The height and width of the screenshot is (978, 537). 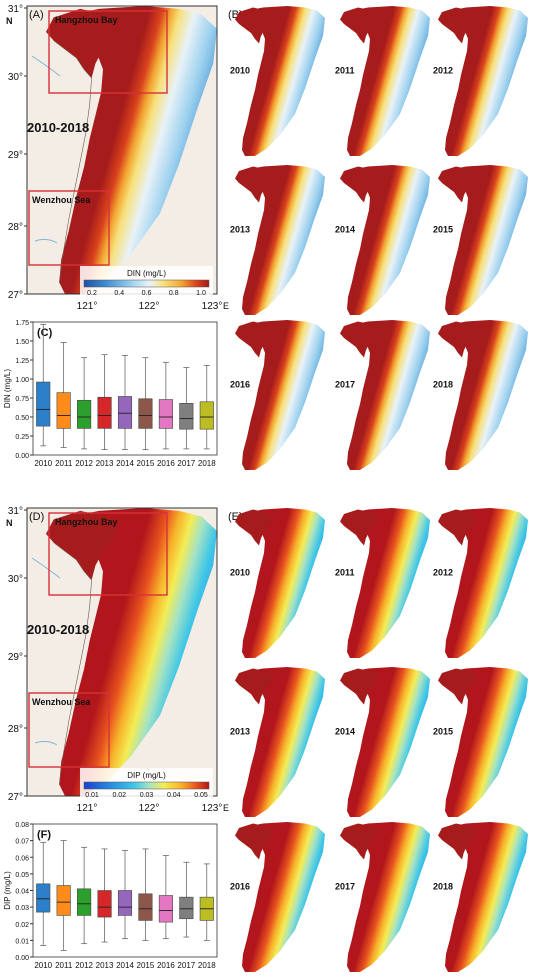 I want to click on y-tick-label: 1.25, so click(x=22, y=361).